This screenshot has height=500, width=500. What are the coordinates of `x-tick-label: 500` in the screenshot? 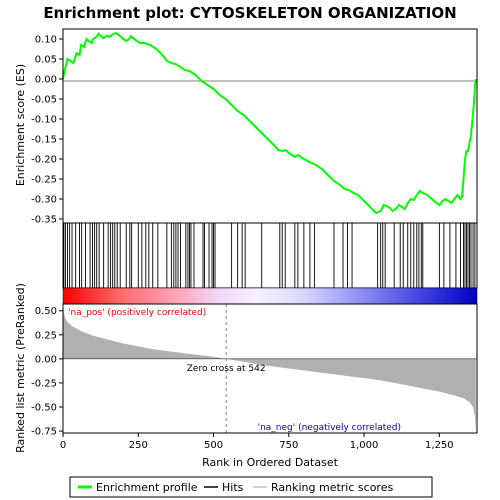 It's located at (213, 445).